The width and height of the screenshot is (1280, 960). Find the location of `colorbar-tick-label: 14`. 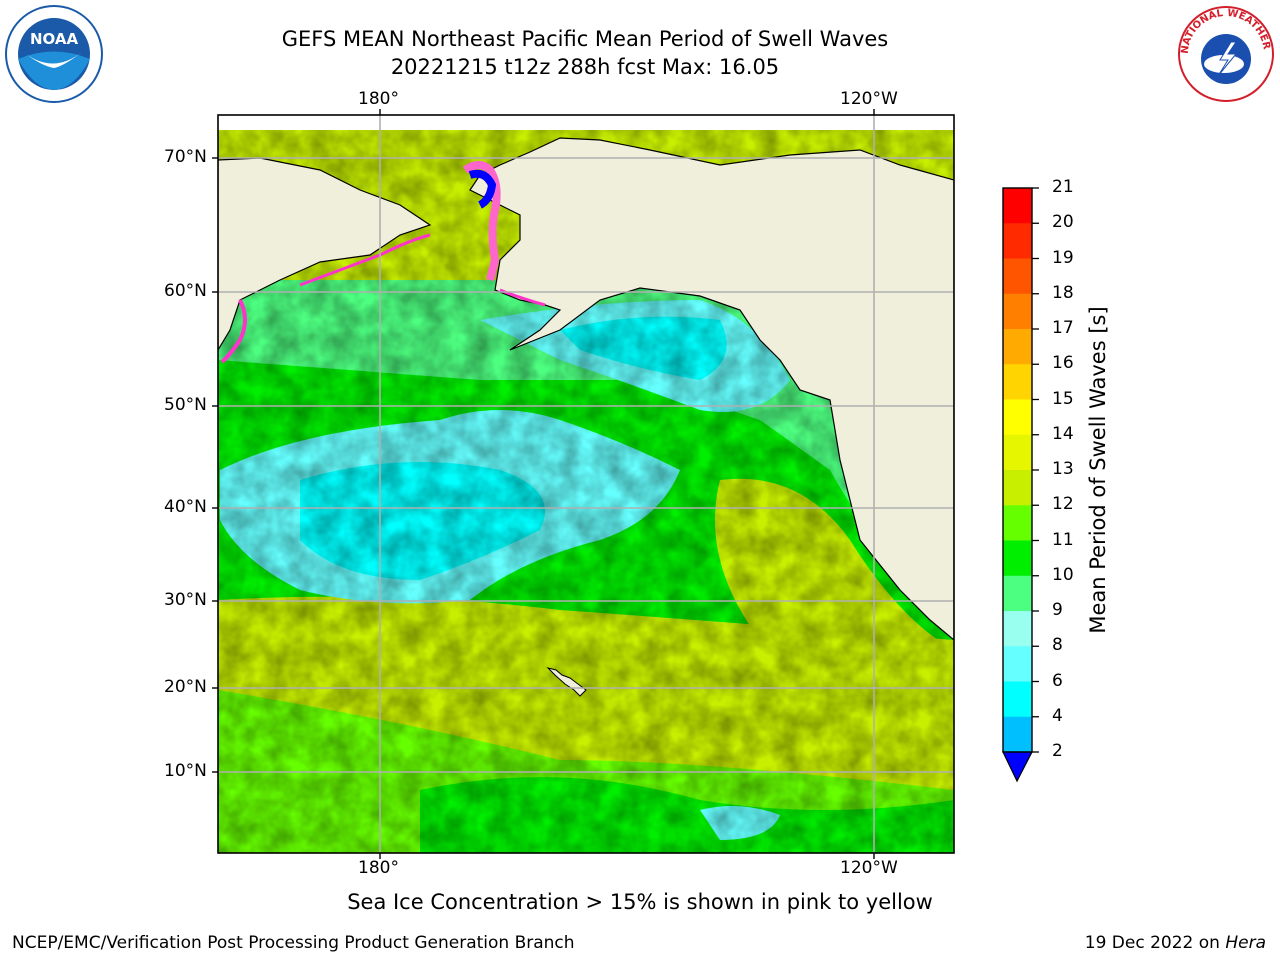

colorbar-tick-label: 14 is located at coordinates (1063, 433).